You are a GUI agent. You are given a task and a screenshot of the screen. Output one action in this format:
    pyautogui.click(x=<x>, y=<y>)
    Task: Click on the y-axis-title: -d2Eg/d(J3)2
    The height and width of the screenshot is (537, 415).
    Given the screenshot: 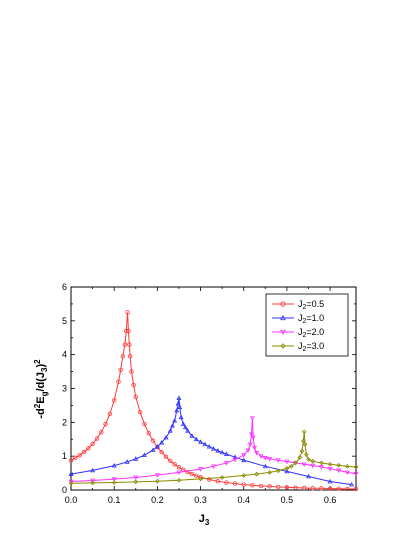 What is the action you would take?
    pyautogui.click(x=41, y=389)
    